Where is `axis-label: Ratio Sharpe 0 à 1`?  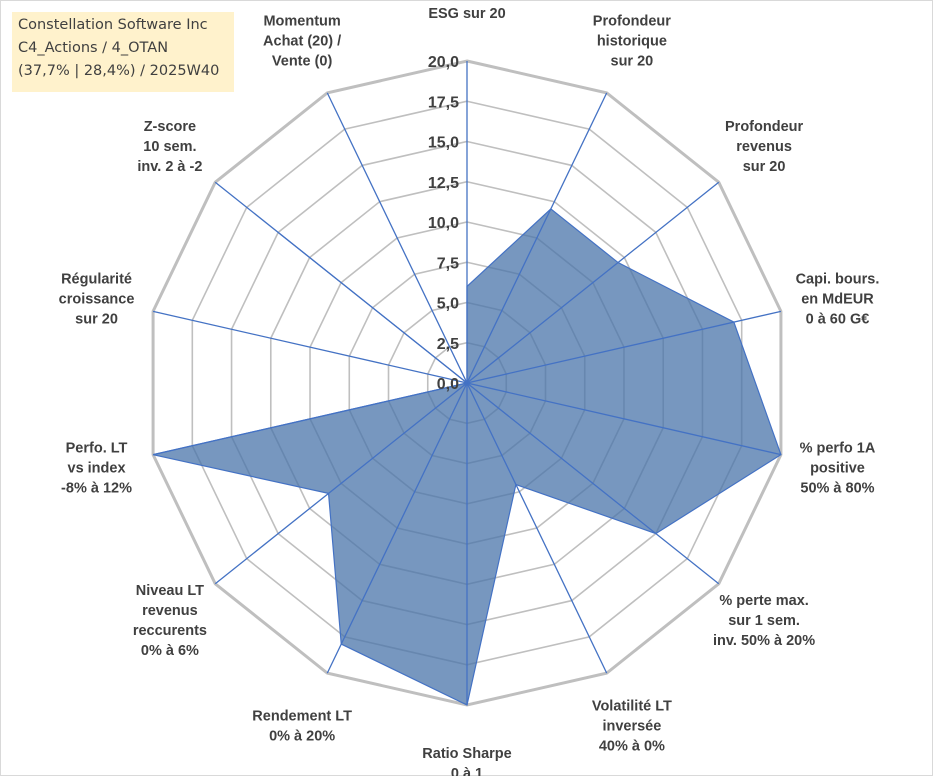 axis-label: Ratio Sharpe 0 à 1 is located at coordinates (466, 761).